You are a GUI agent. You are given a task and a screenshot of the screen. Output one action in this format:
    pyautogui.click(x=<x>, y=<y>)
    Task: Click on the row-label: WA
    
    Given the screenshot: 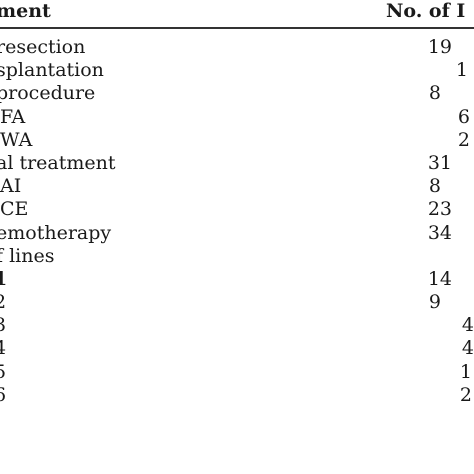 What is the action you would take?
    pyautogui.click(x=16, y=139)
    